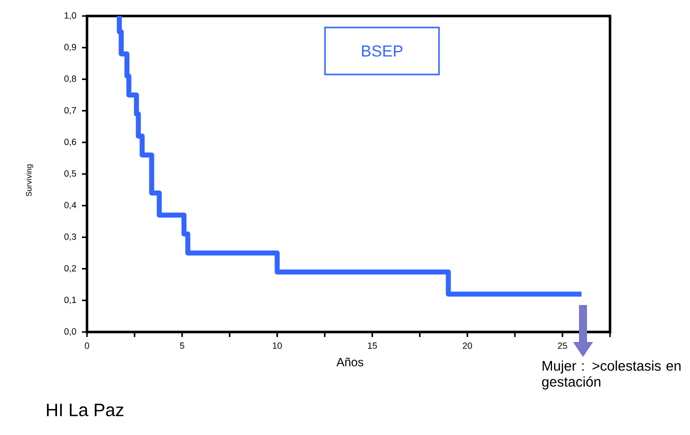 This screenshot has width=690, height=435. I want to click on x-tick-label: 10, so click(277, 345).